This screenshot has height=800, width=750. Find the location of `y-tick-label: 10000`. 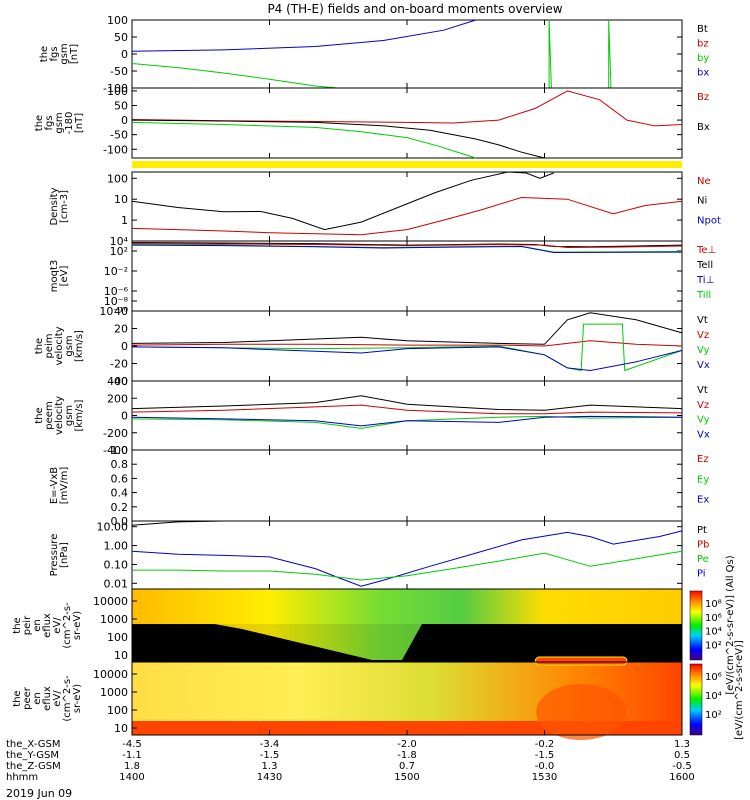

y-tick-label: 10000 is located at coordinates (110, 674).